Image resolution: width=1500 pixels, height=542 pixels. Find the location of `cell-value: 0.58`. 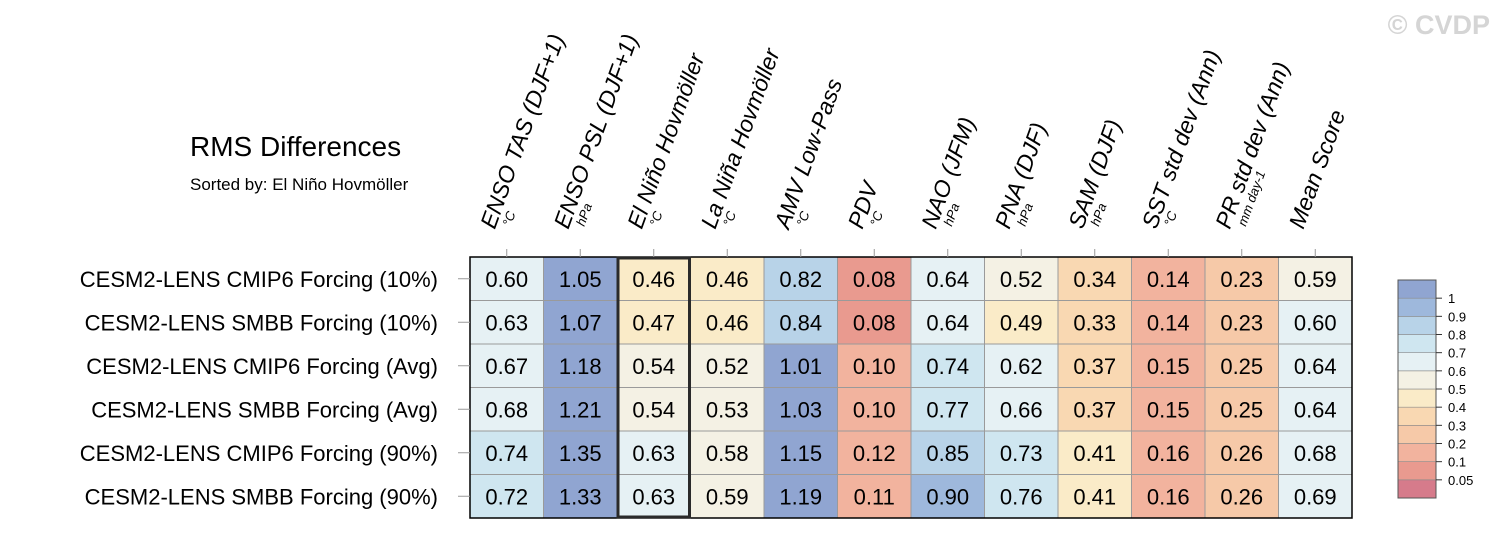

cell-value: 0.58 is located at coordinates (727, 453).